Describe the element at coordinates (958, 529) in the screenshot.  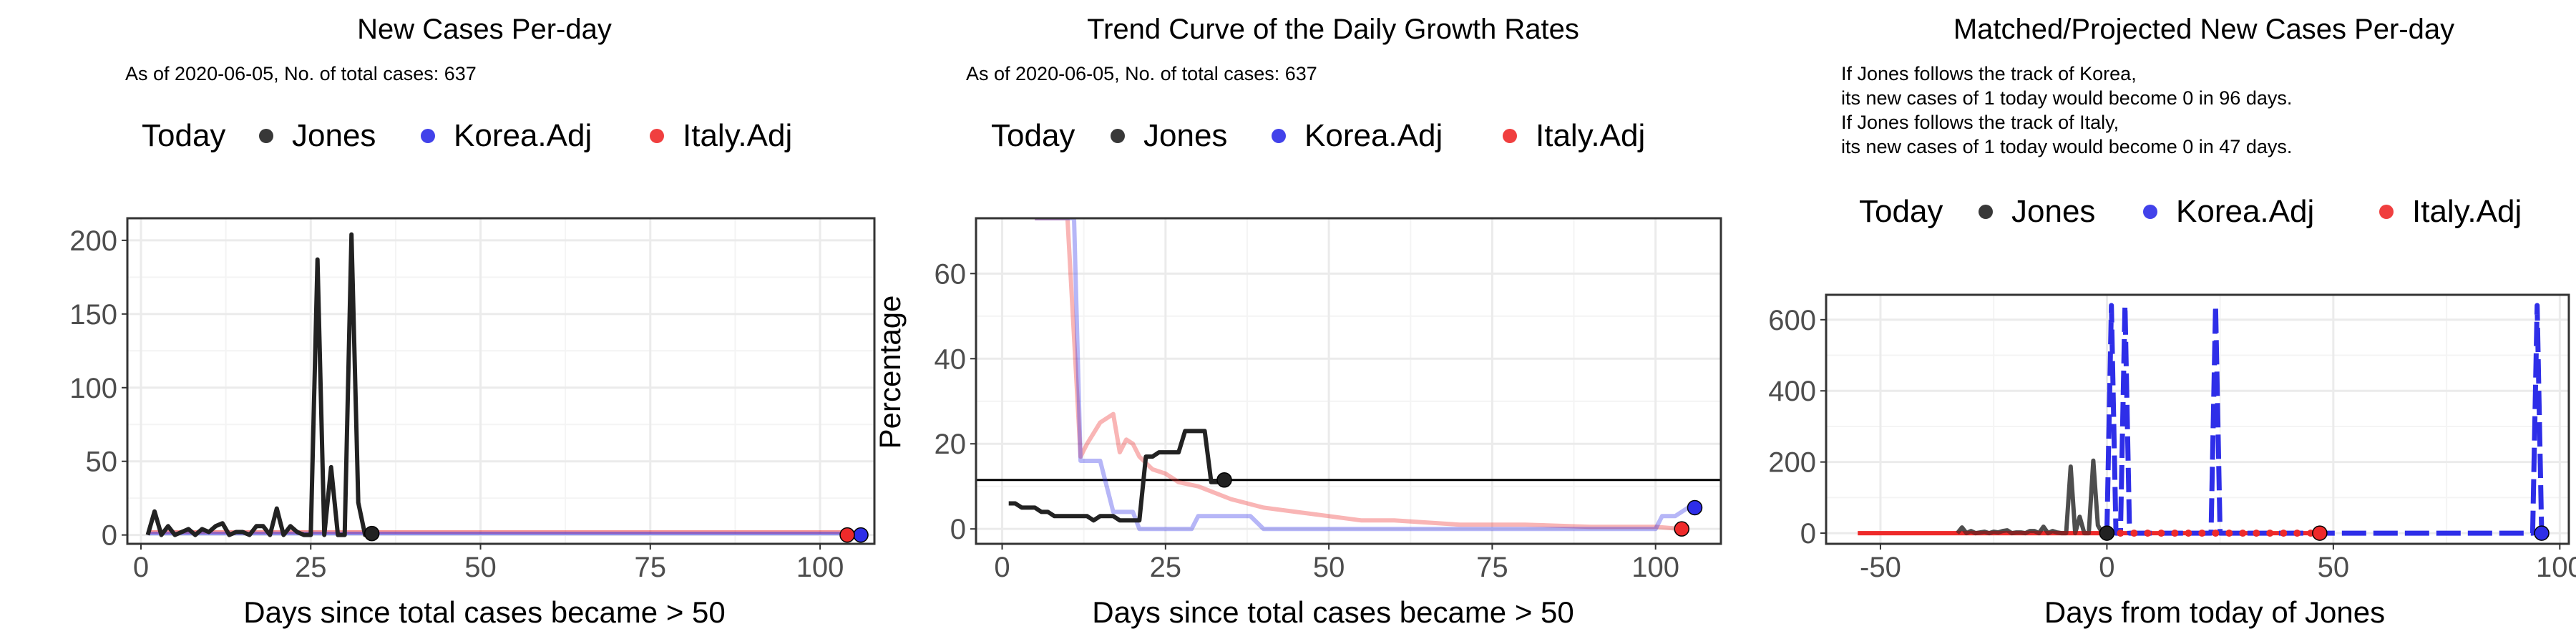
I see `chart2-y-tick-label: 0` at that location.